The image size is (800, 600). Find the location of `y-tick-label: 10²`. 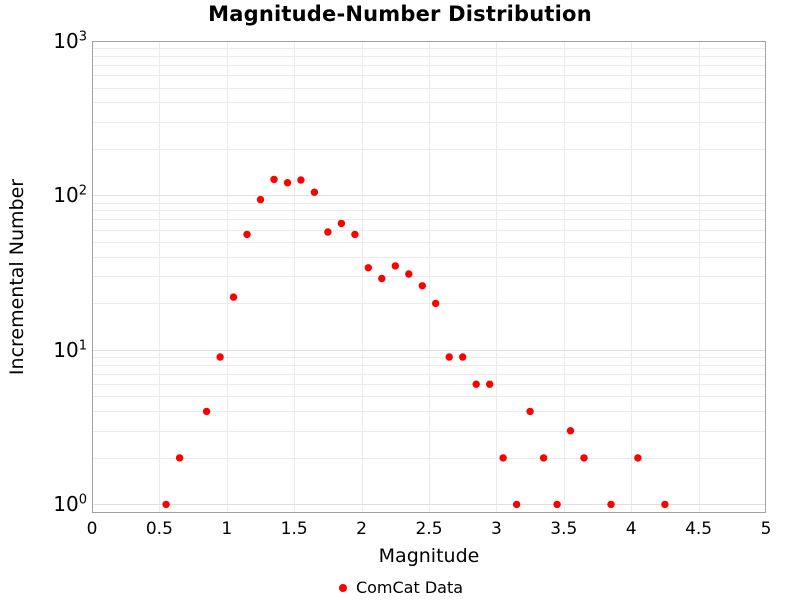

y-tick-label: 10² is located at coordinates (70, 195).